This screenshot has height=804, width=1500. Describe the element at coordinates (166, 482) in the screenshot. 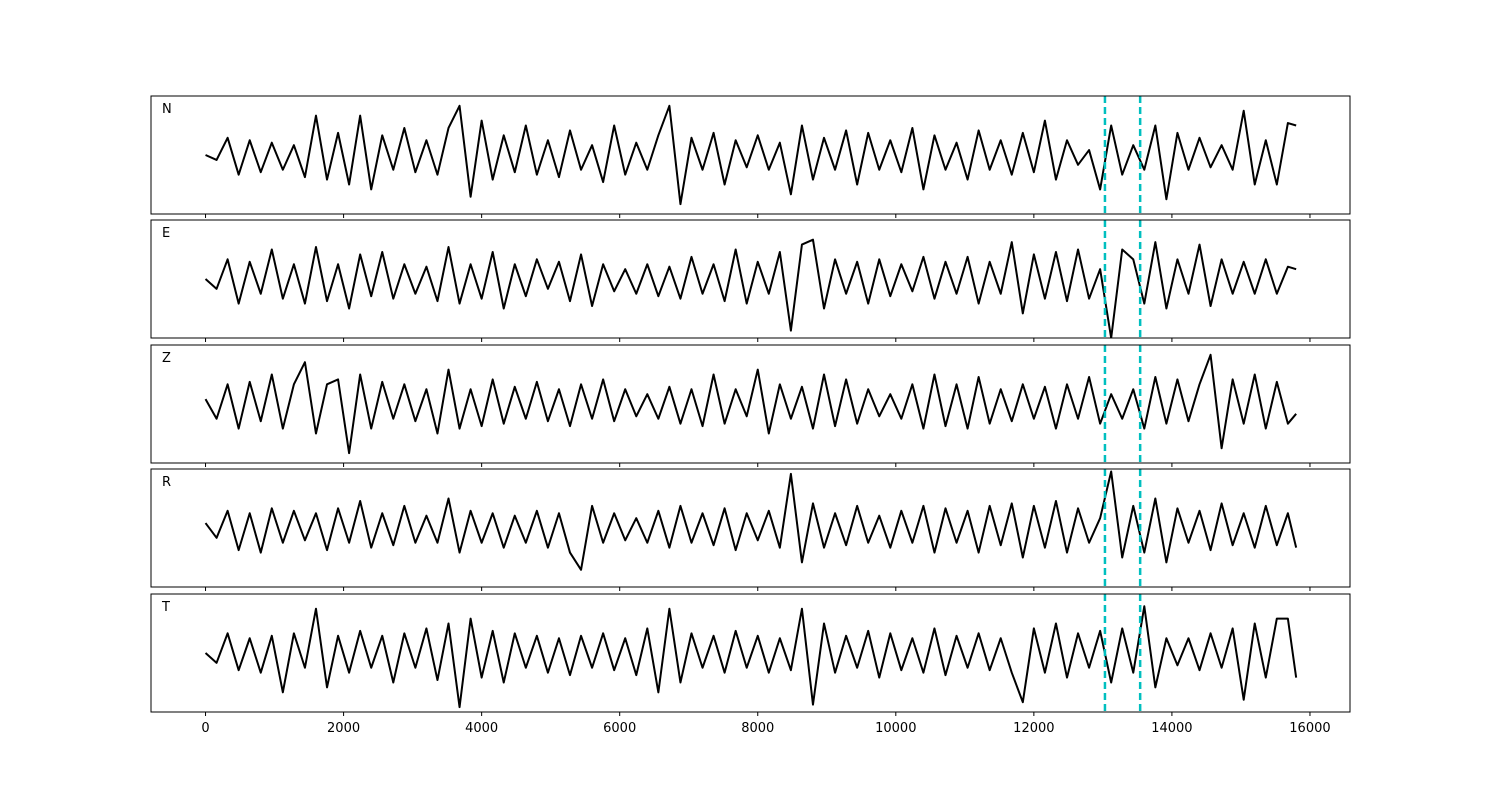

I see `panel-label: R` at that location.